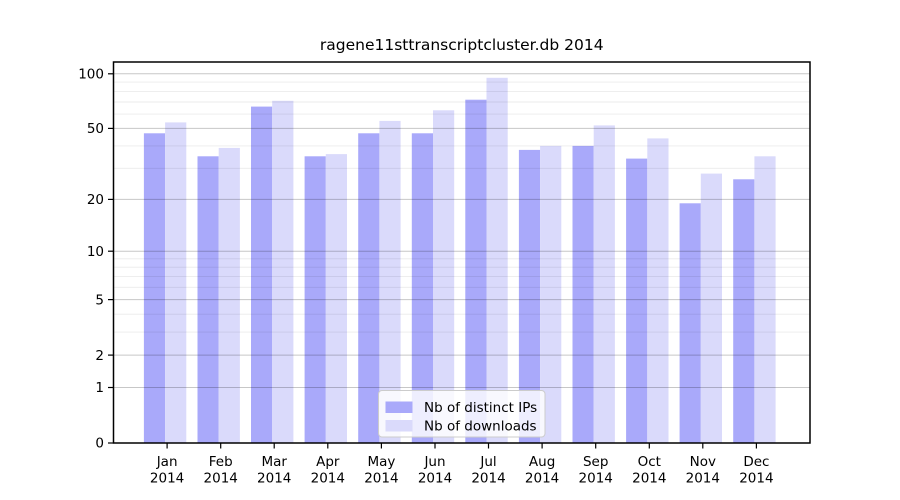 The width and height of the screenshot is (900, 500). I want to click on legend-label-nb-of-downloads: Nb of downloads, so click(480, 426).